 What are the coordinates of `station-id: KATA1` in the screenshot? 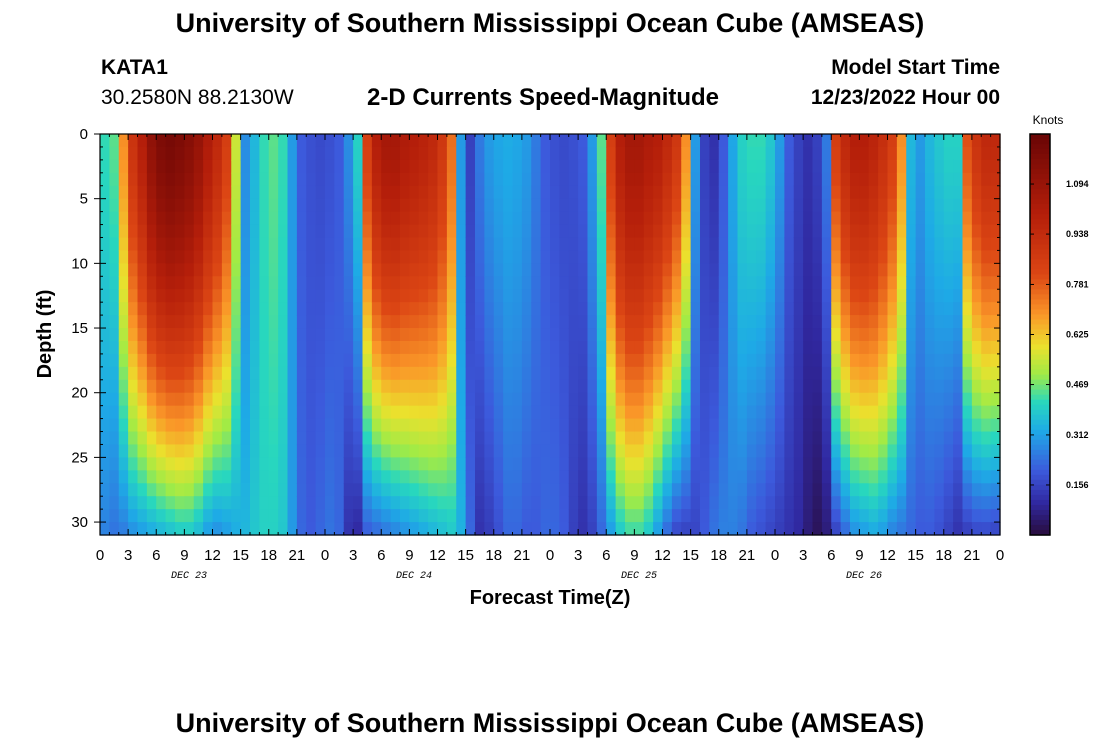 It's located at (134, 67).